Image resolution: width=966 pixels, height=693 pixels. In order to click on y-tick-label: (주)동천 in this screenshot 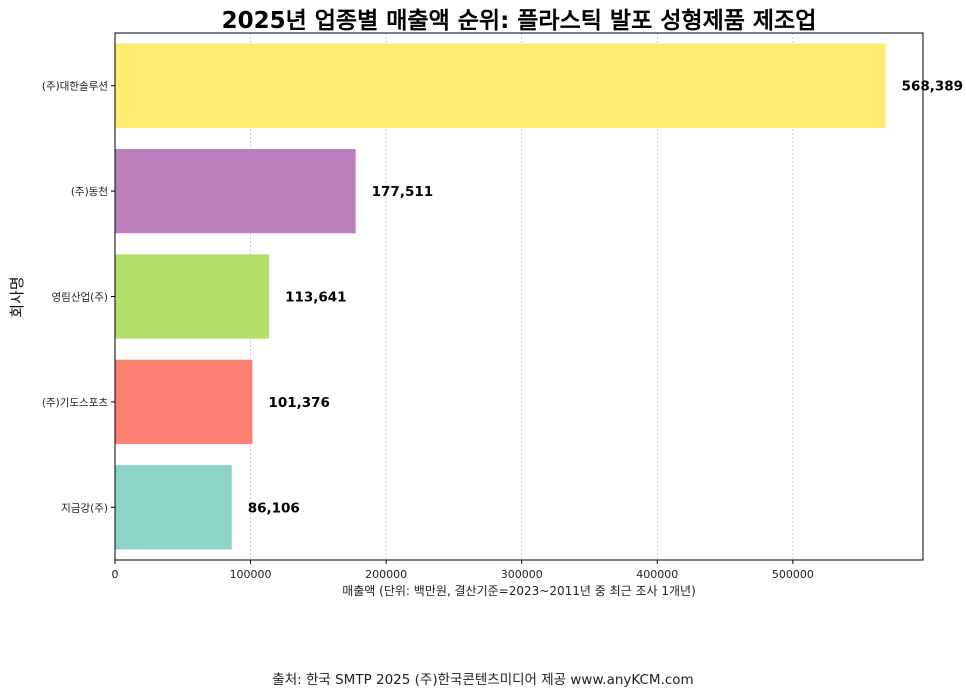, I will do `click(89, 192)`.